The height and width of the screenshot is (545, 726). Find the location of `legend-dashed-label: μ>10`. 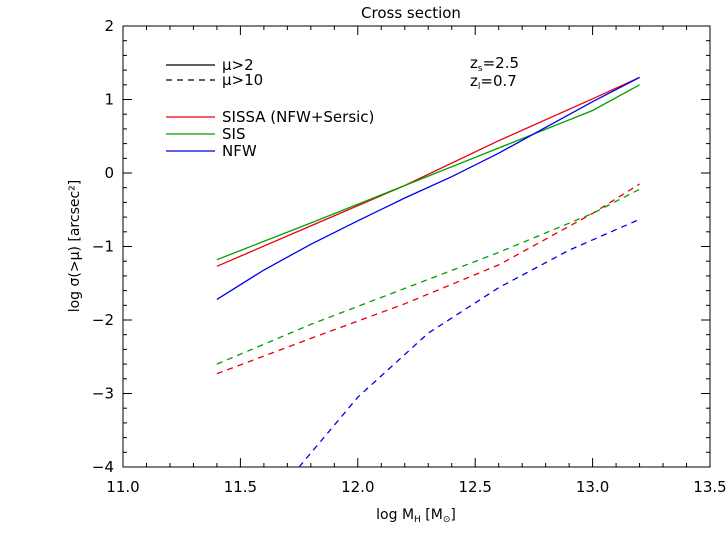

legend-dashed-label: μ>10 is located at coordinates (242, 80).